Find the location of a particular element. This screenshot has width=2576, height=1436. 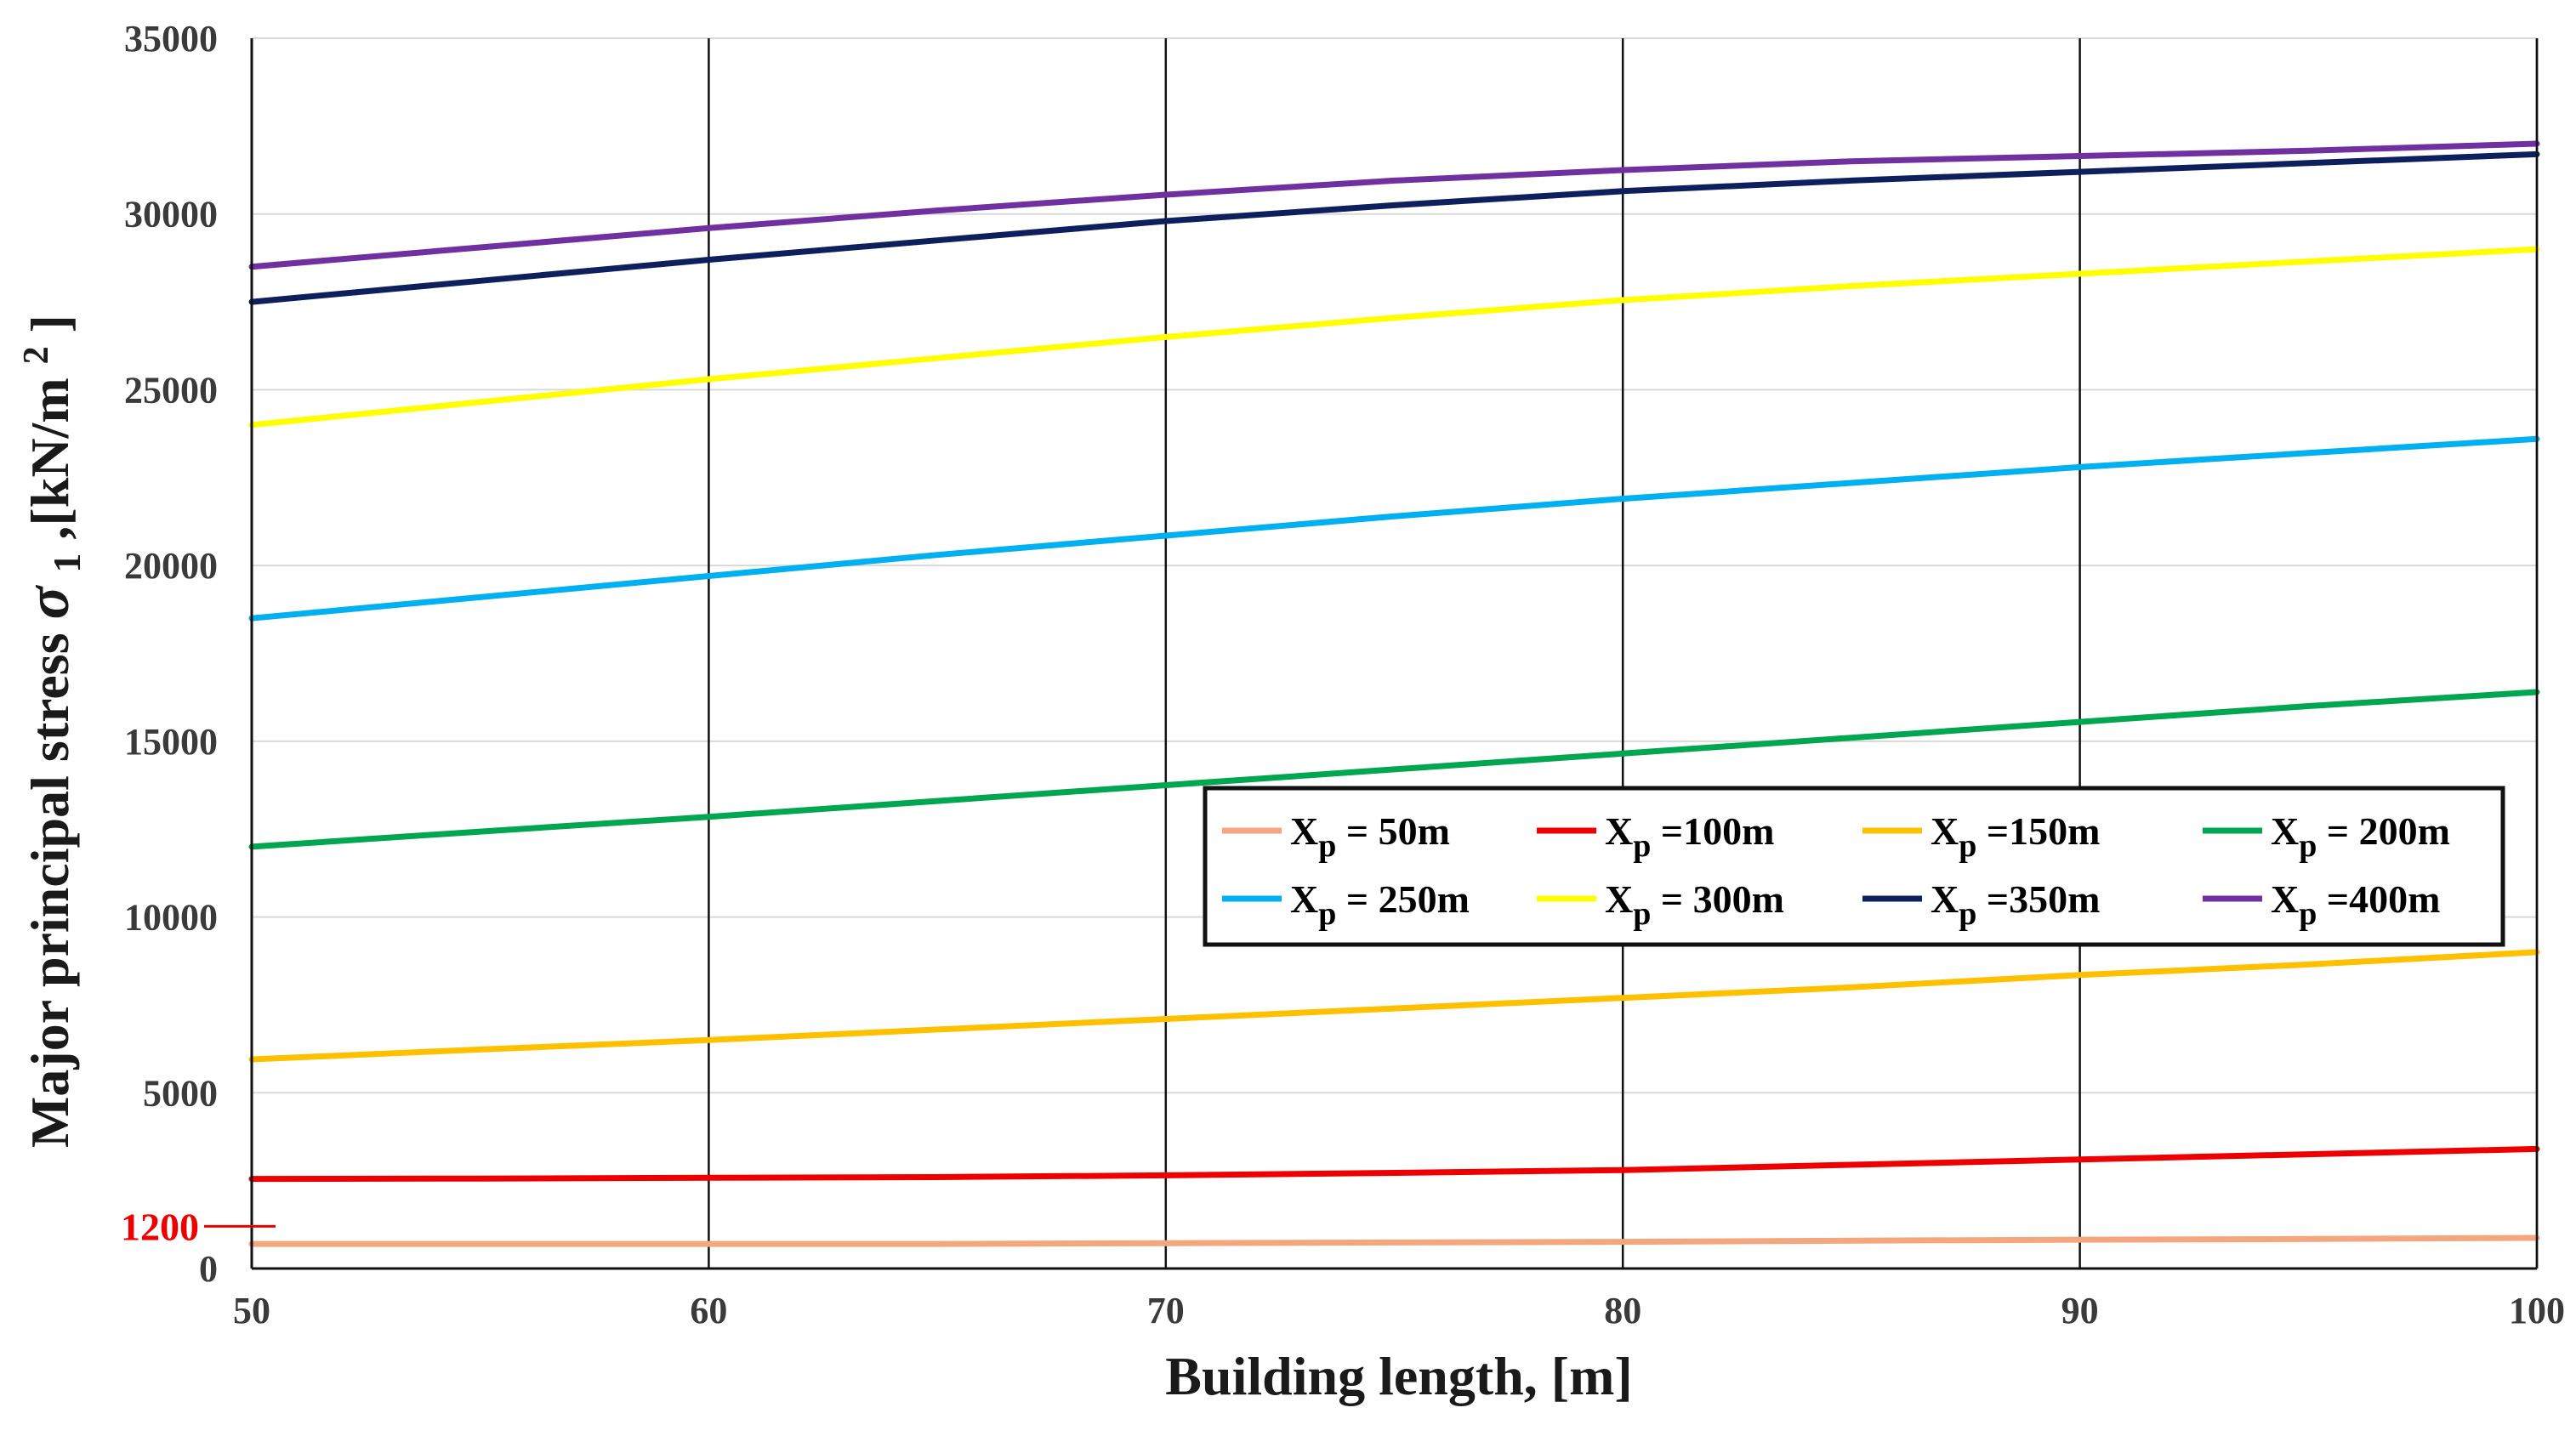

legend-label-2: Xp =100m is located at coordinates (1689, 836).